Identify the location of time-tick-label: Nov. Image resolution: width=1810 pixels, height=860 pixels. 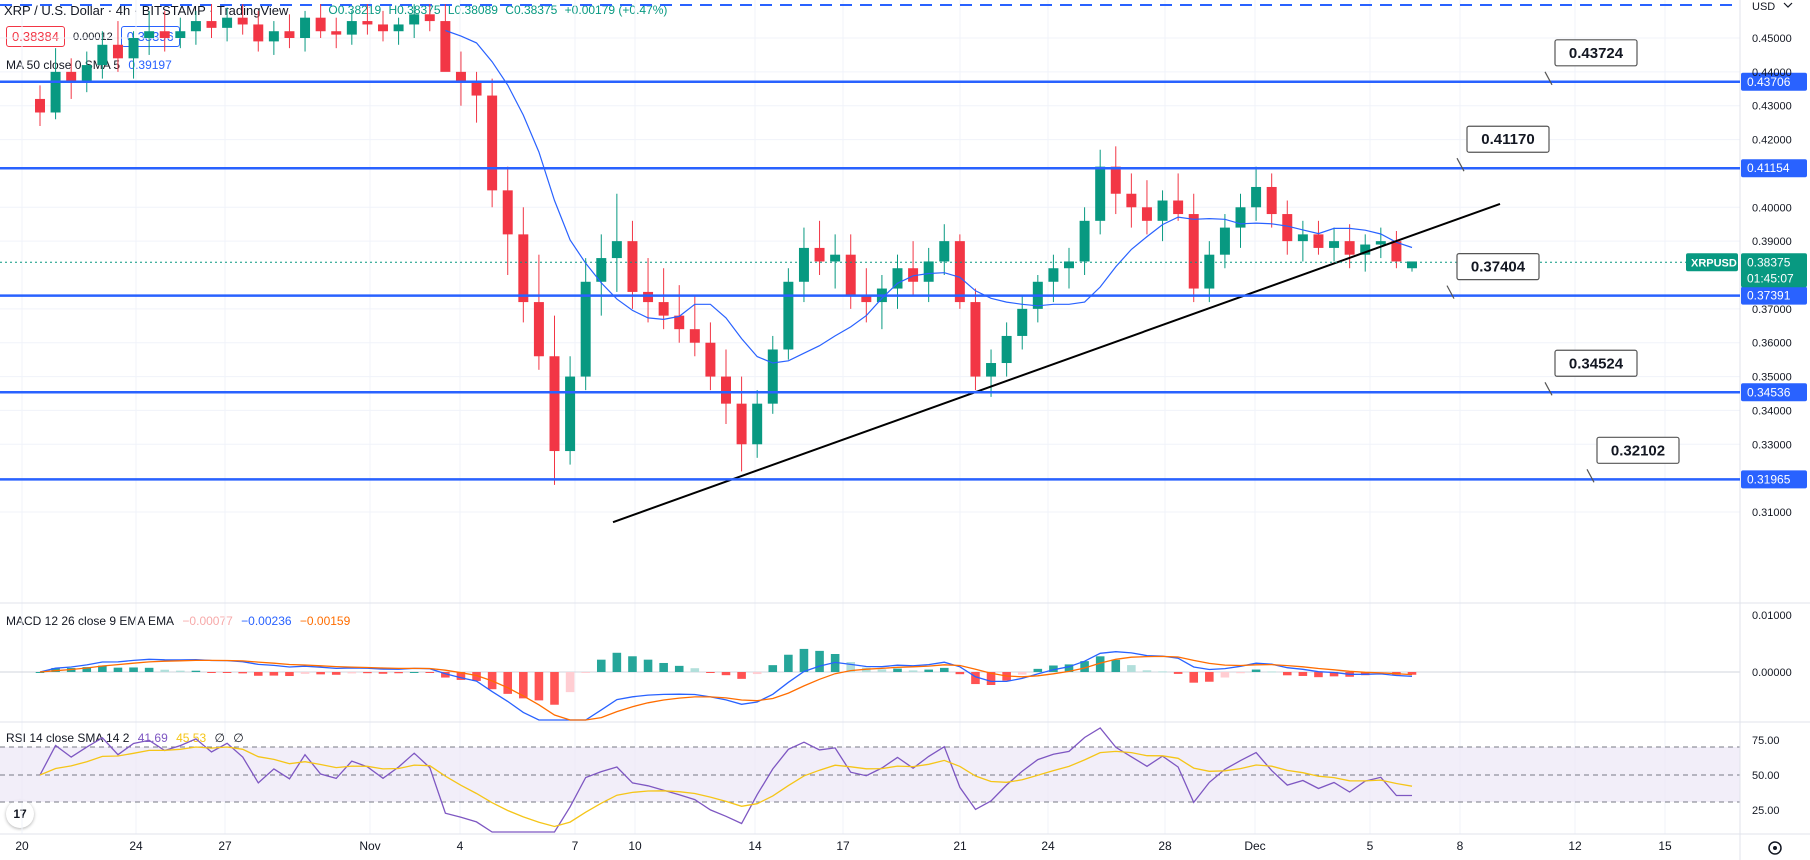
(369, 846).